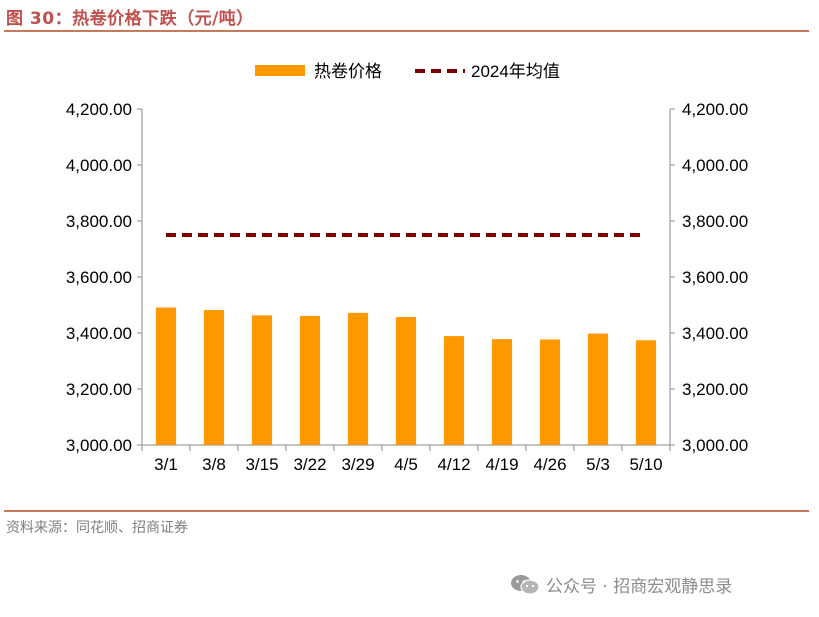 The width and height of the screenshot is (819, 617). Describe the element at coordinates (130, 19) in the screenshot. I see `figure-title: 图 30：热卷价格下跌（元/吨）` at that location.